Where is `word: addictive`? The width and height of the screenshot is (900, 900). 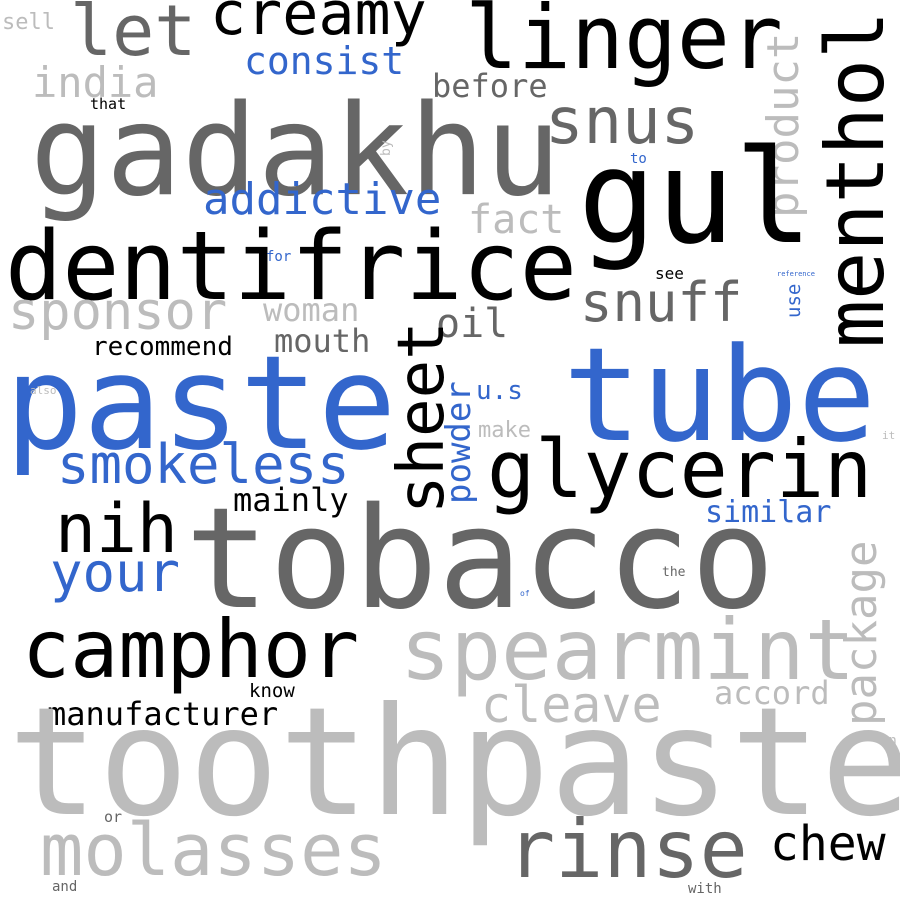 word: addictive is located at coordinates (322, 199).